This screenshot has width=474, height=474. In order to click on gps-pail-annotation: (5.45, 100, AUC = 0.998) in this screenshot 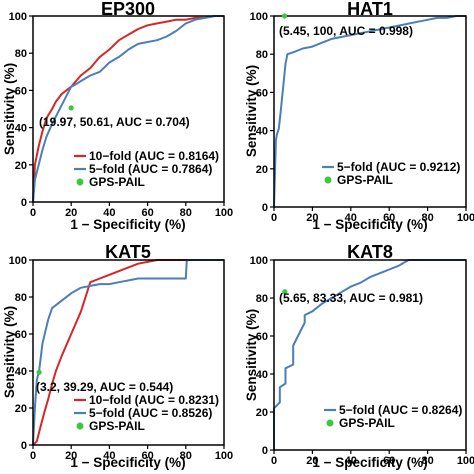, I will do `click(346, 31)`.